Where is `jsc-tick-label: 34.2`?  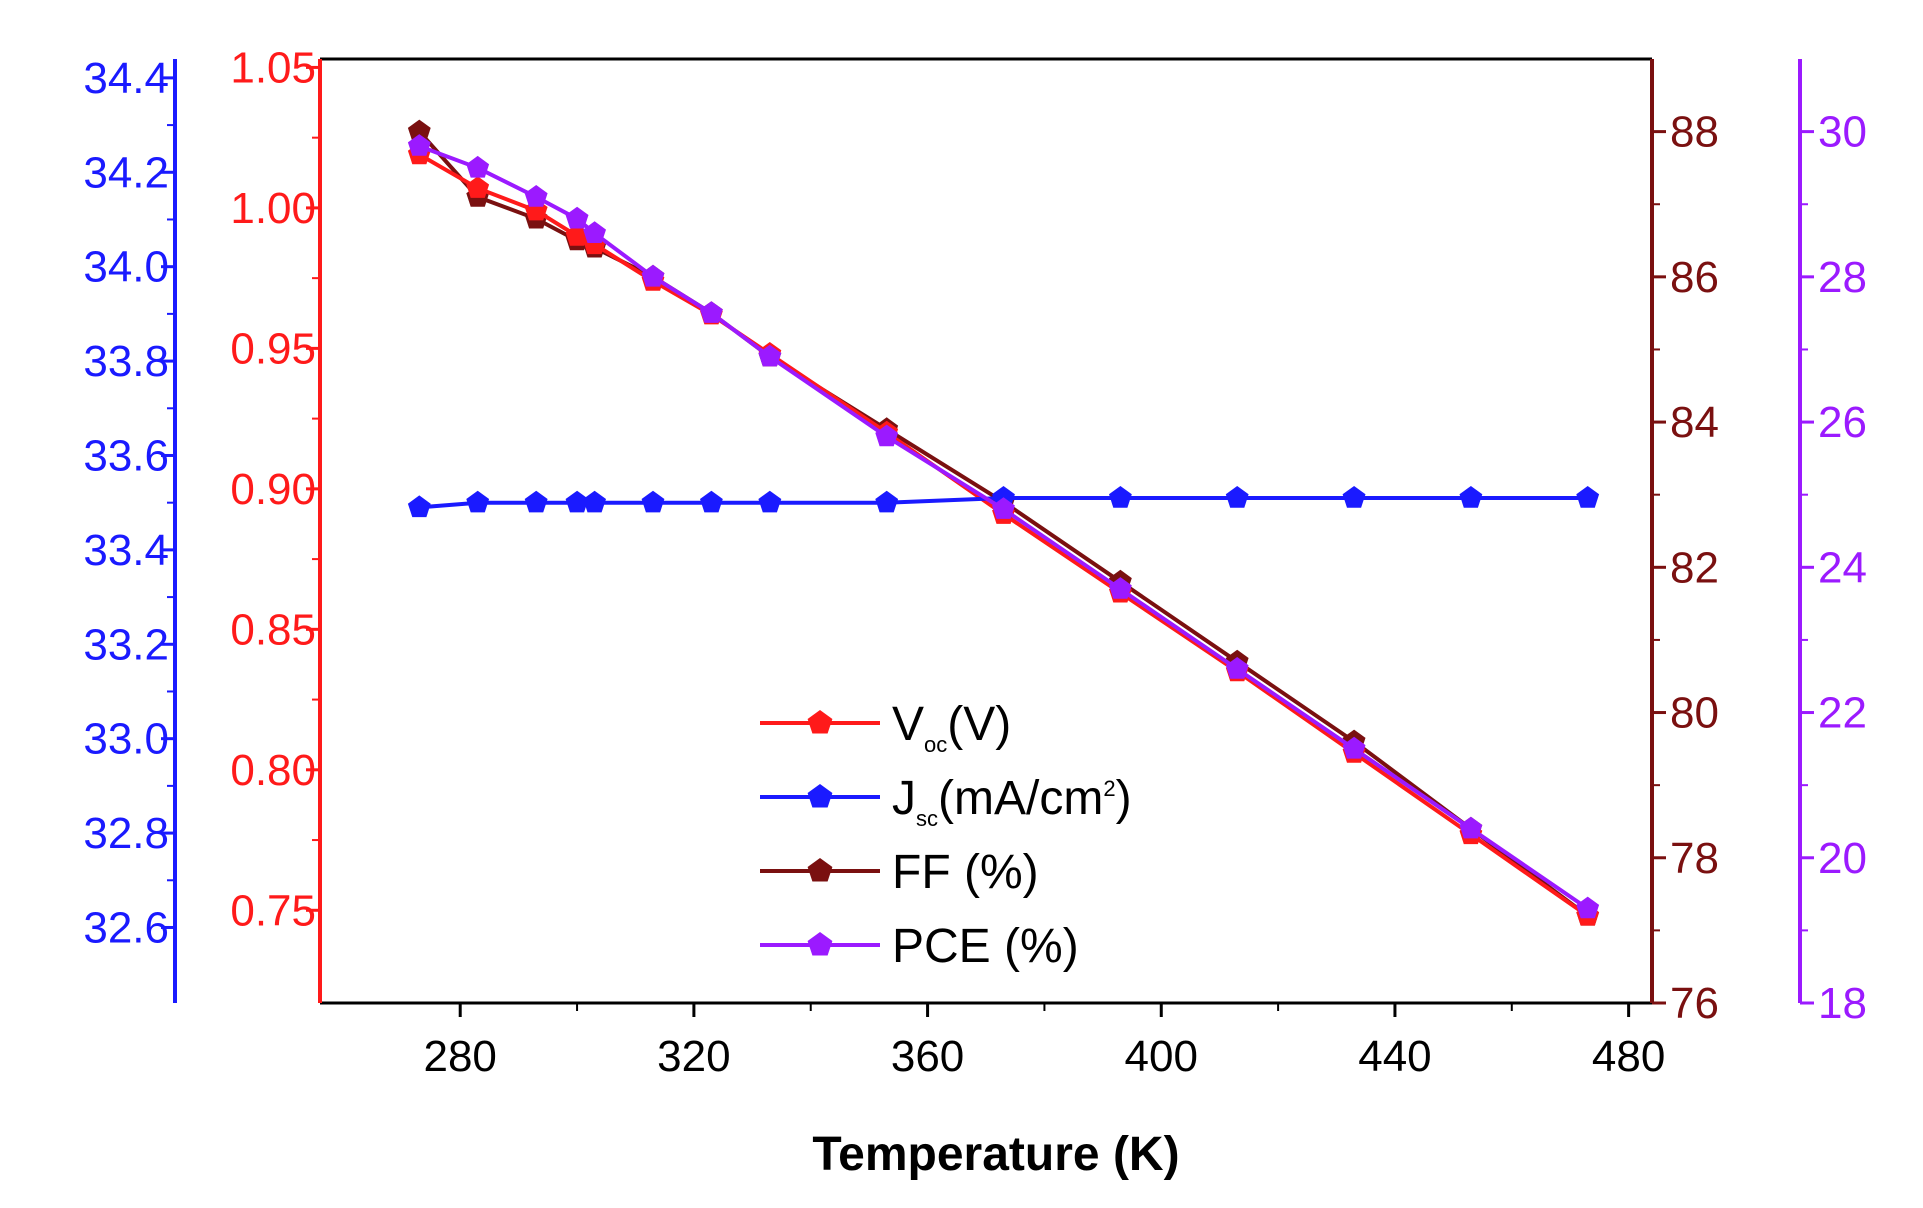 jsc-tick-label: 34.2 is located at coordinates (126, 172).